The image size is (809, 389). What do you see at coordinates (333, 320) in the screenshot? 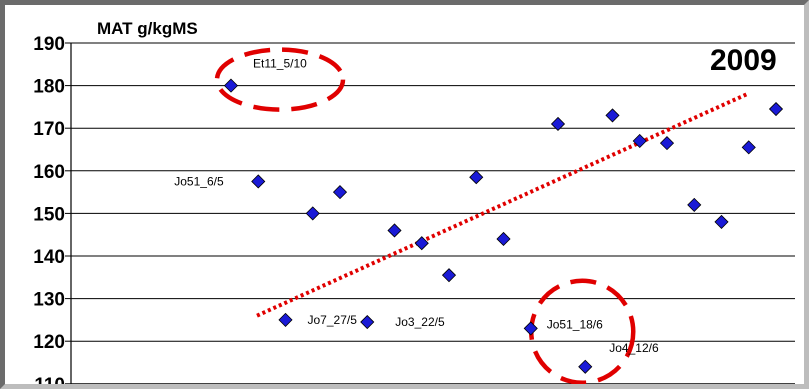
I see `point-label: Jo7_27/5` at bounding box center [333, 320].